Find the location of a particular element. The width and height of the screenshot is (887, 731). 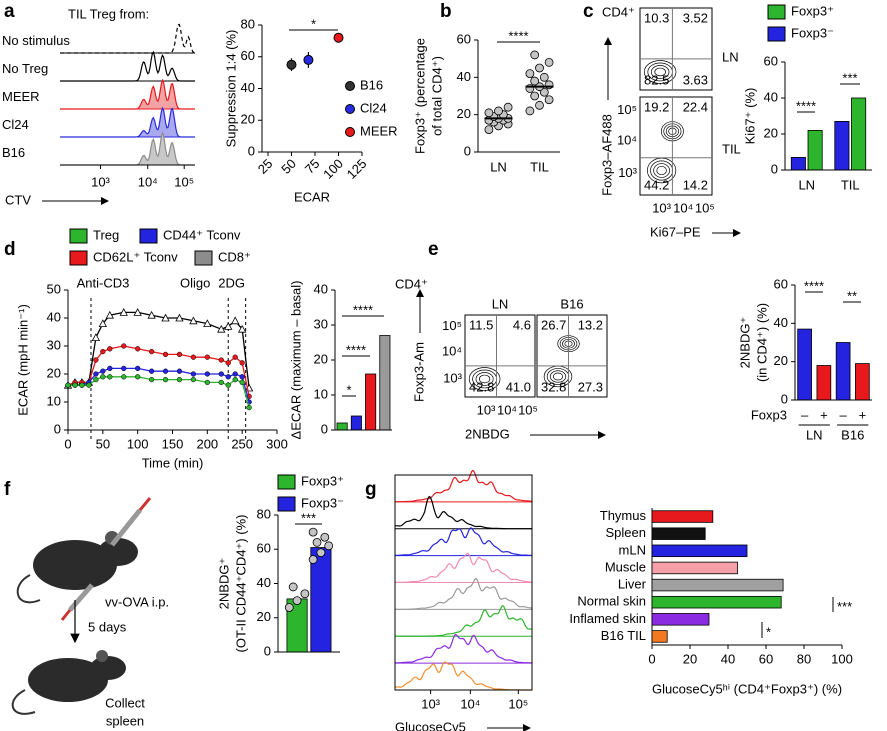

row-label: MEER is located at coordinates (21, 96).